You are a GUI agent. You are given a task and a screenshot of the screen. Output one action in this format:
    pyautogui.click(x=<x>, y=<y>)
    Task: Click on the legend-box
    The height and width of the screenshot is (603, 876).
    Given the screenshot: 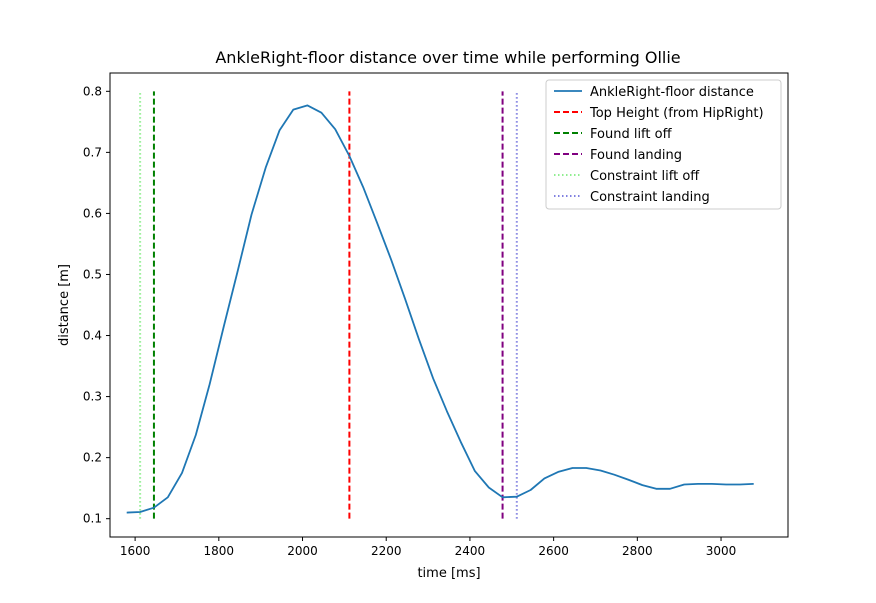 What is the action you would take?
    pyautogui.click(x=663, y=144)
    